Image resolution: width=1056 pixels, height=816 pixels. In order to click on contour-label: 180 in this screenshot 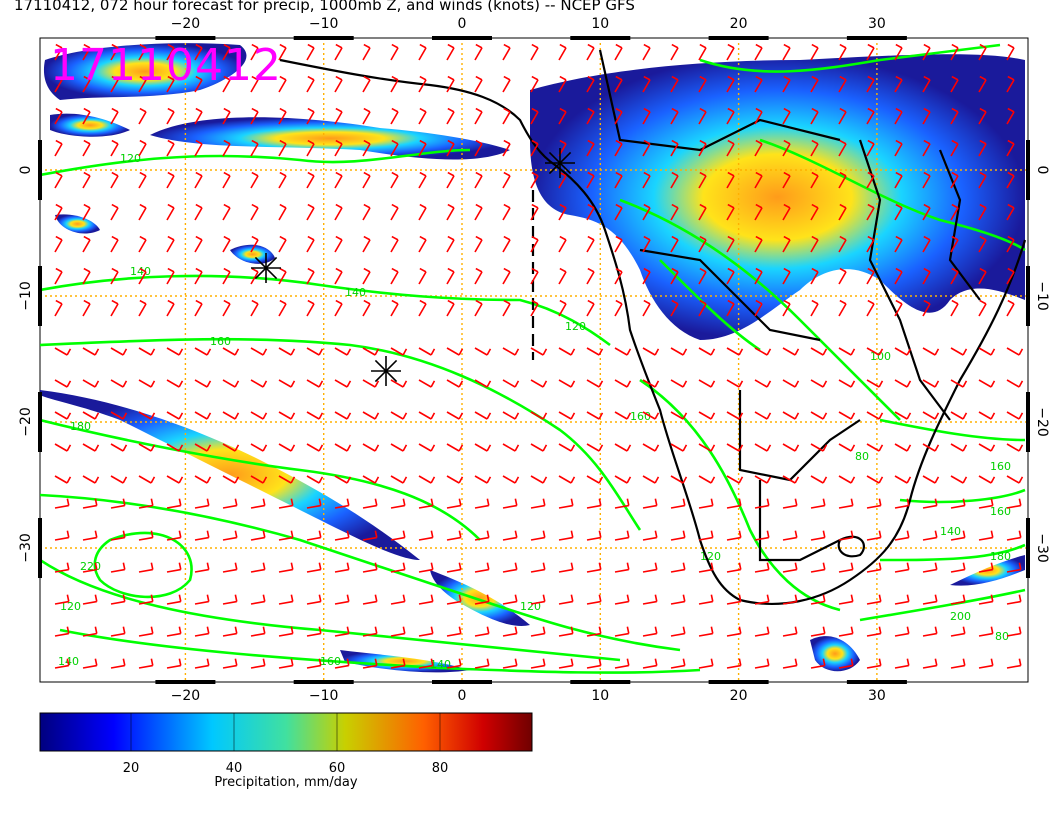, I will do `click(1000, 556)`.